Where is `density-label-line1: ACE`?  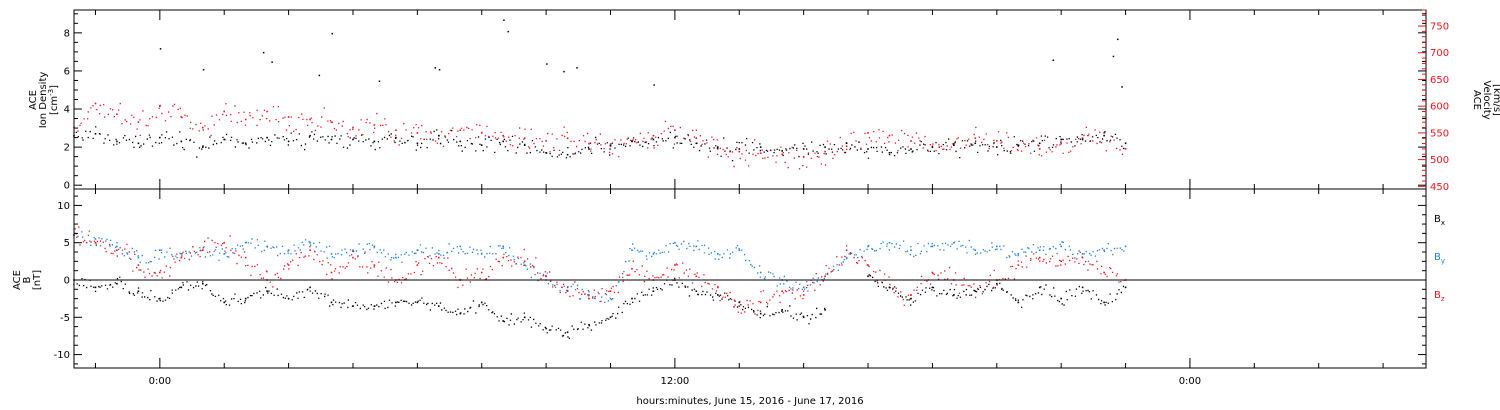
density-label-line1: ACE is located at coordinates (33, 100).